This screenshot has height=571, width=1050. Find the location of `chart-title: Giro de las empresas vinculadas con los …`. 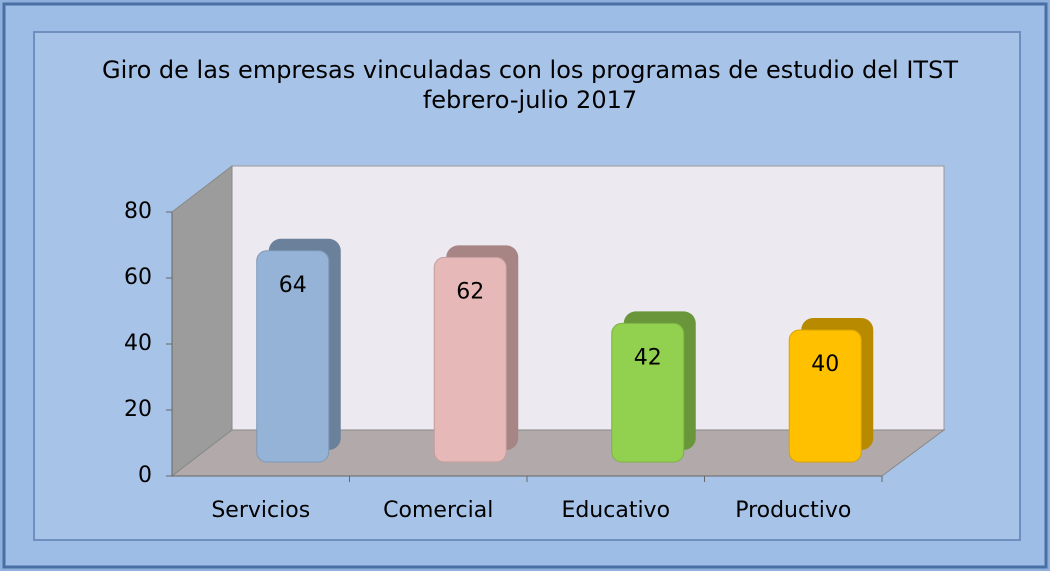

chart-title: Giro de las empresas vinculadas con los … is located at coordinates (530, 70).